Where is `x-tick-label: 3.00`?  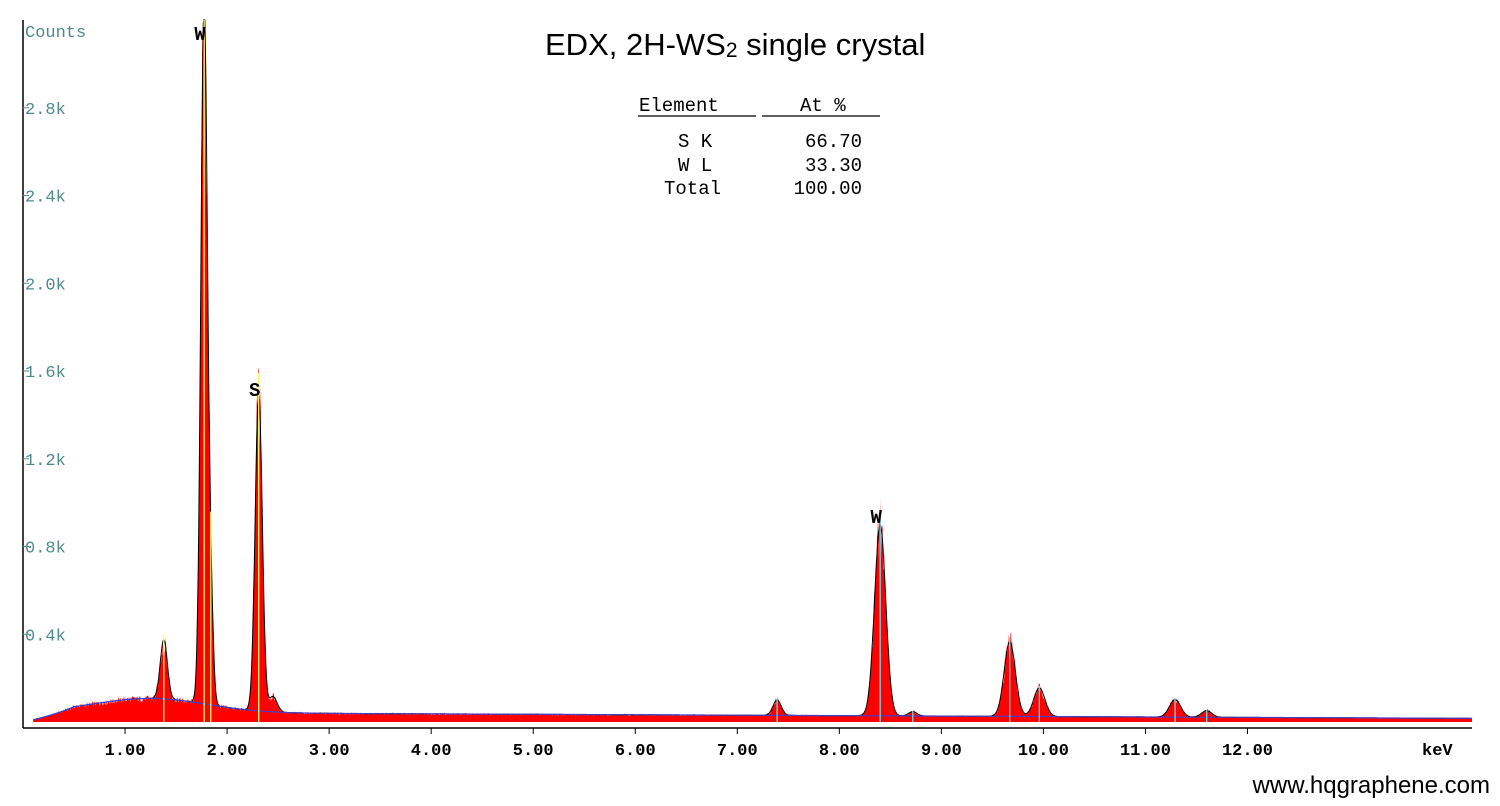 x-tick-label: 3.00 is located at coordinates (329, 751).